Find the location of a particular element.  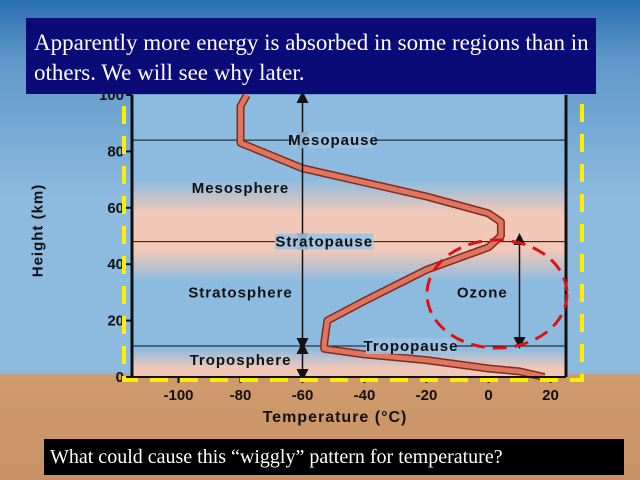

y-tick-label: 40 is located at coordinates (115, 264).